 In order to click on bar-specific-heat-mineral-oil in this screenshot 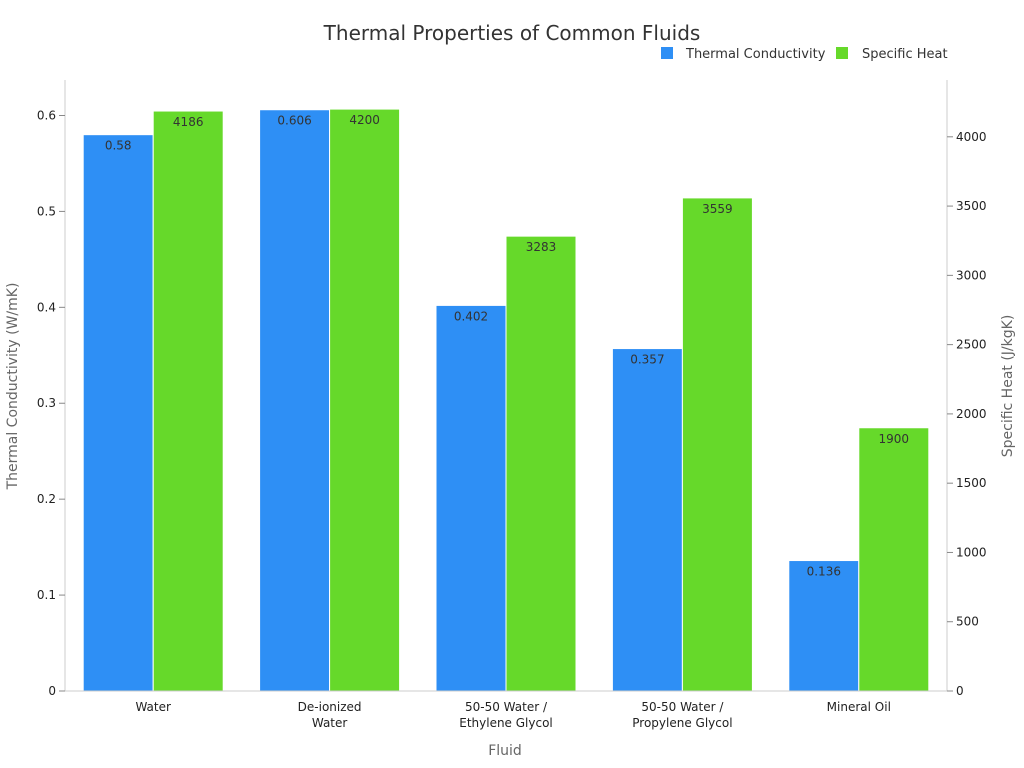, I will do `click(894, 559)`.